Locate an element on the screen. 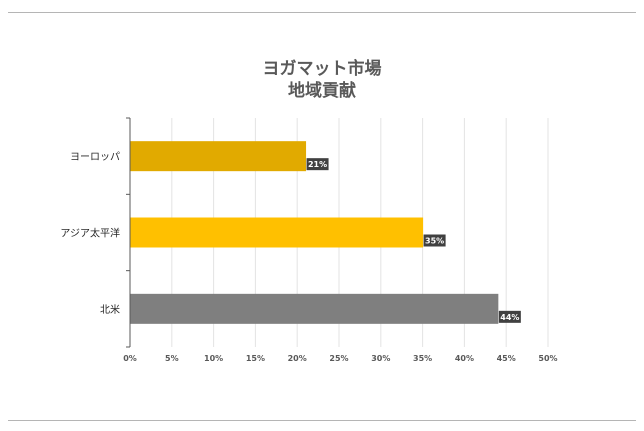 Image resolution: width=644 pixels, height=431 pixels. x-tick-label: 35% is located at coordinates (422, 358).